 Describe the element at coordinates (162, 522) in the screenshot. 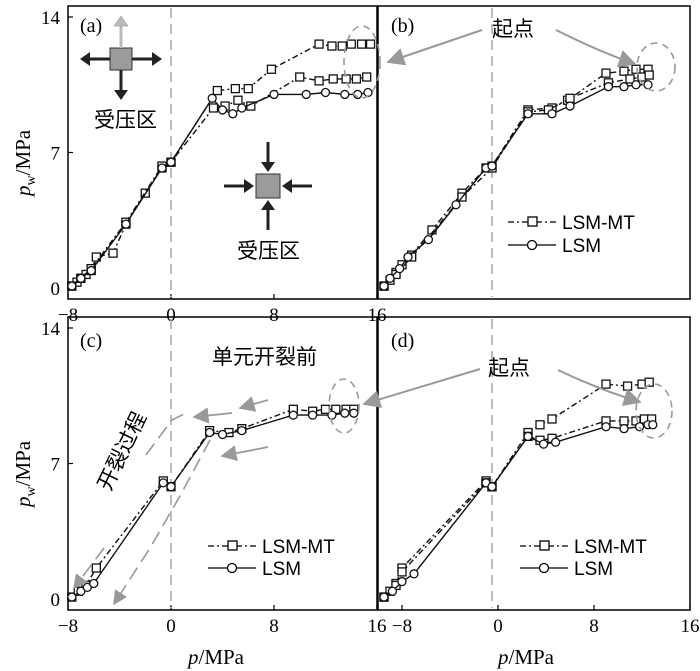

I see `cracking-path-right` at that location.